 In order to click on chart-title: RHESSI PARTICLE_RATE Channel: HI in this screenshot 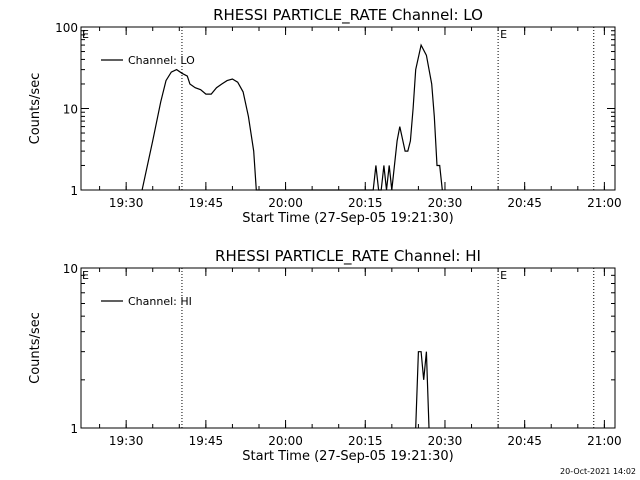, I will do `click(348, 256)`.